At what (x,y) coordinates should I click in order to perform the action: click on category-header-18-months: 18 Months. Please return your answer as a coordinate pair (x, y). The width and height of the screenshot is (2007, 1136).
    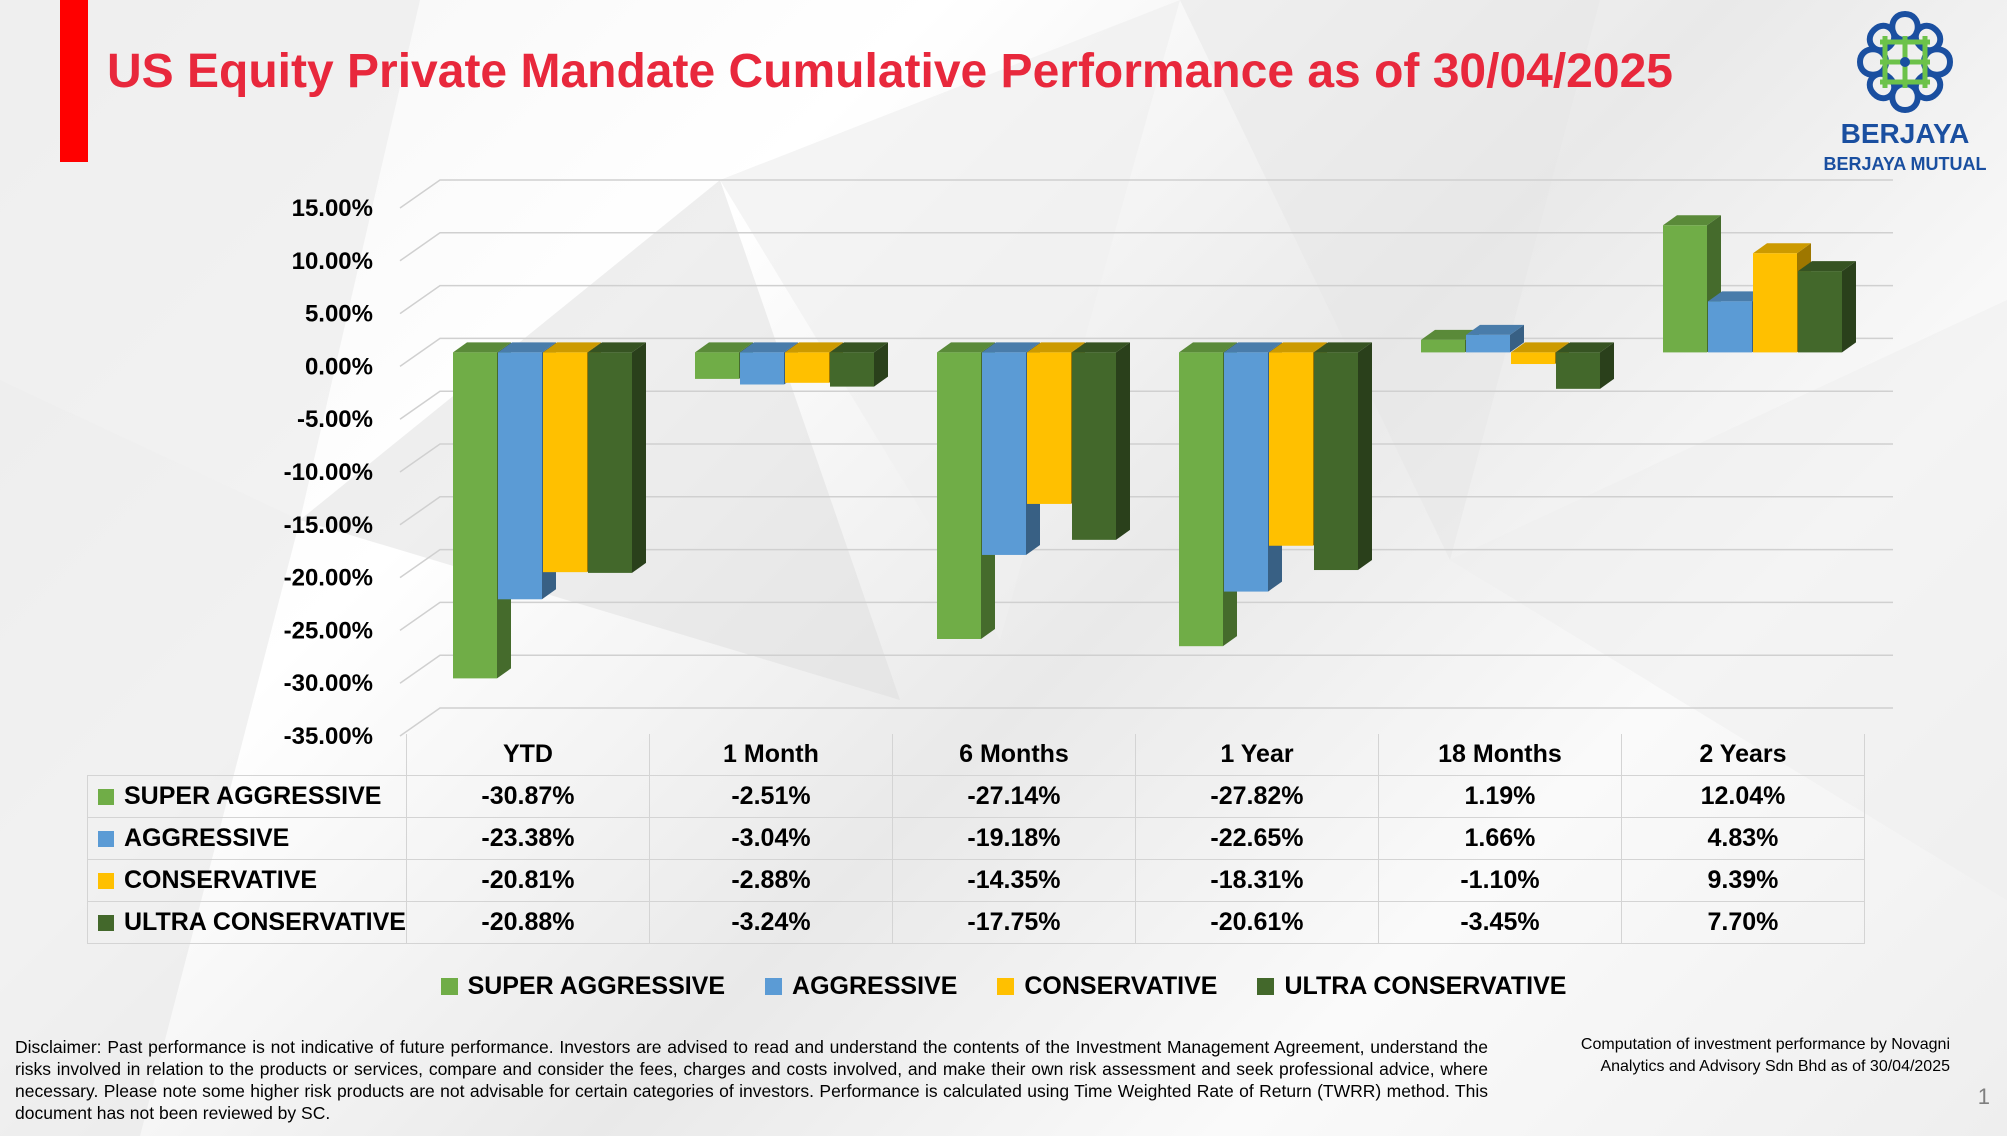
    Looking at the image, I should click on (1499, 755).